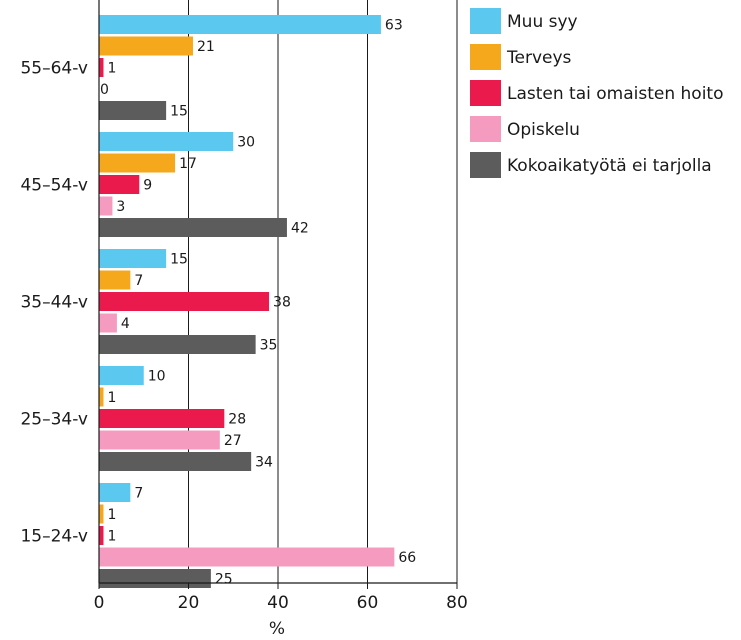 This screenshot has width=741, height=640. What do you see at coordinates (157, 377) in the screenshot?
I see `value-label-3-0: 10` at bounding box center [157, 377].